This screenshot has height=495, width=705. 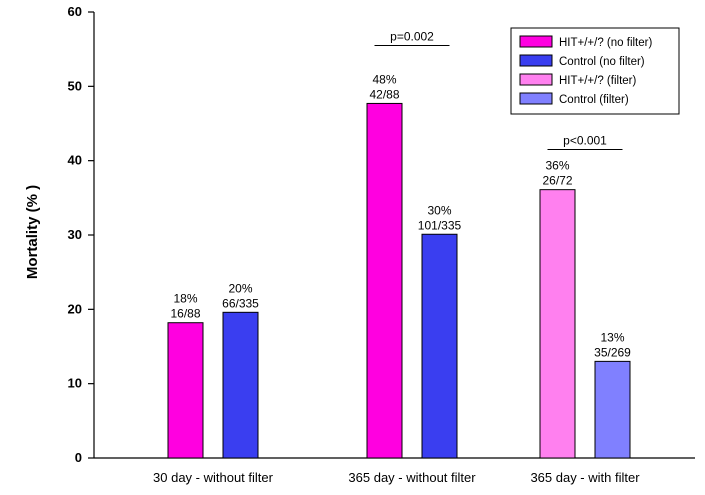 What do you see at coordinates (75, 160) in the screenshot?
I see `y-tick-label: 40` at bounding box center [75, 160].